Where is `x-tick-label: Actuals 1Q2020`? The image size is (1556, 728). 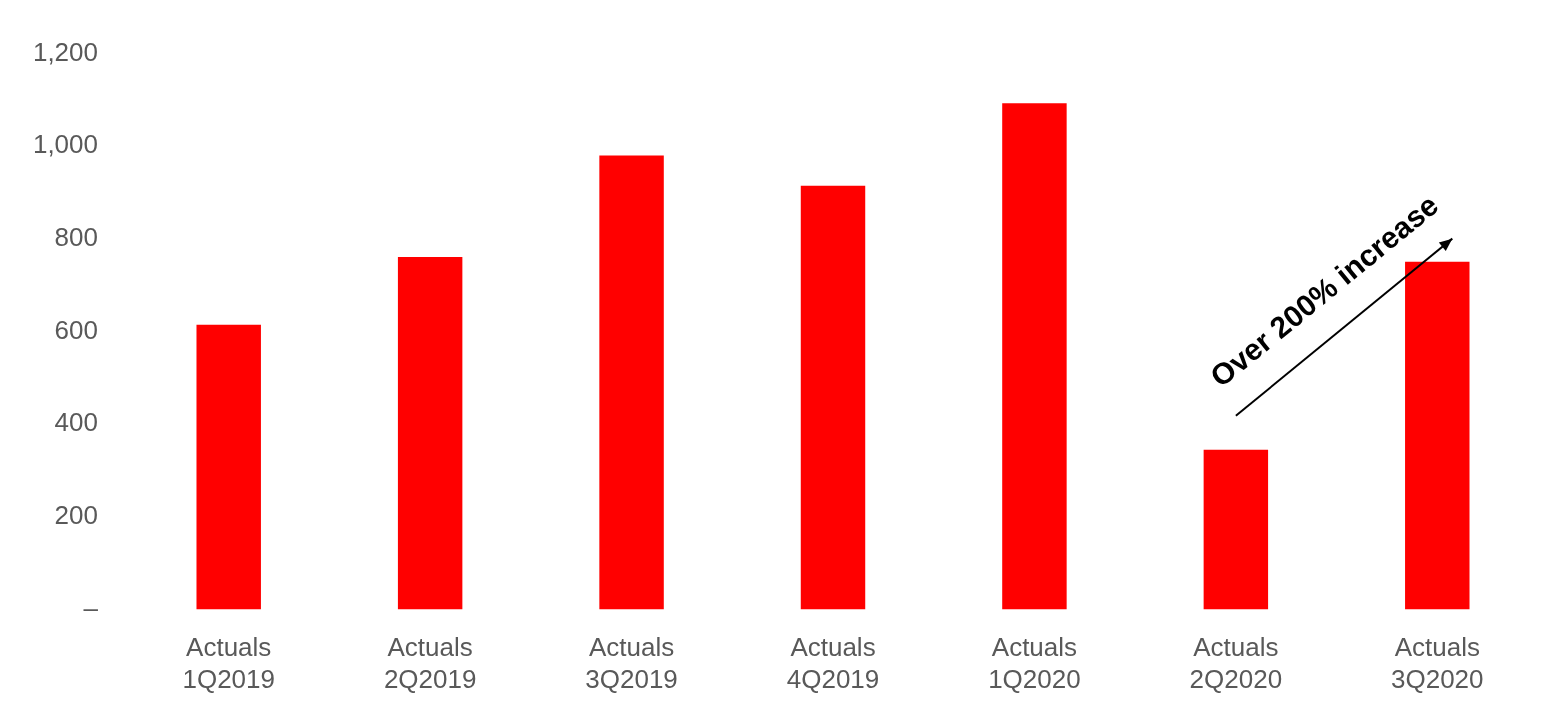
x-tick-label: Actuals 1Q2020 is located at coordinates (1034, 663).